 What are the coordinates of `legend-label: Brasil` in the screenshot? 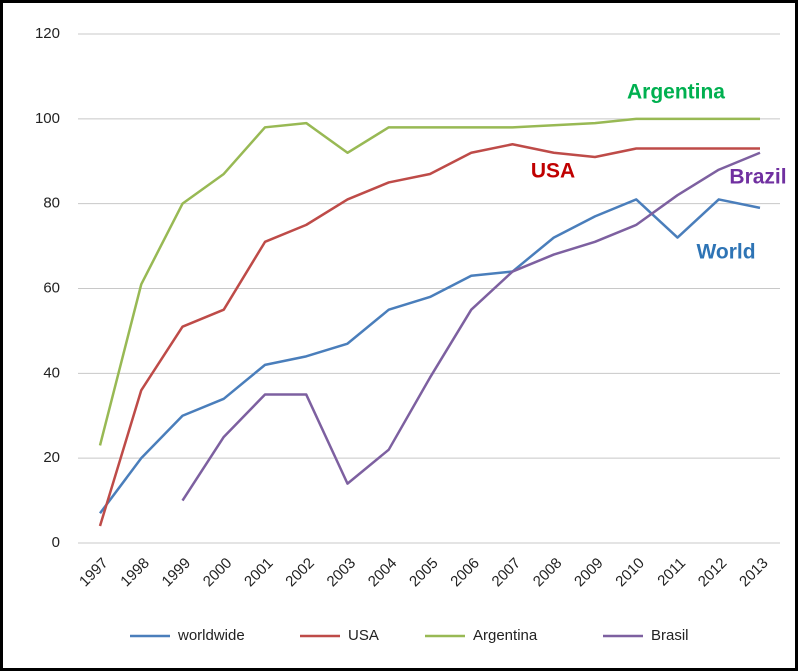 It's located at (670, 635).